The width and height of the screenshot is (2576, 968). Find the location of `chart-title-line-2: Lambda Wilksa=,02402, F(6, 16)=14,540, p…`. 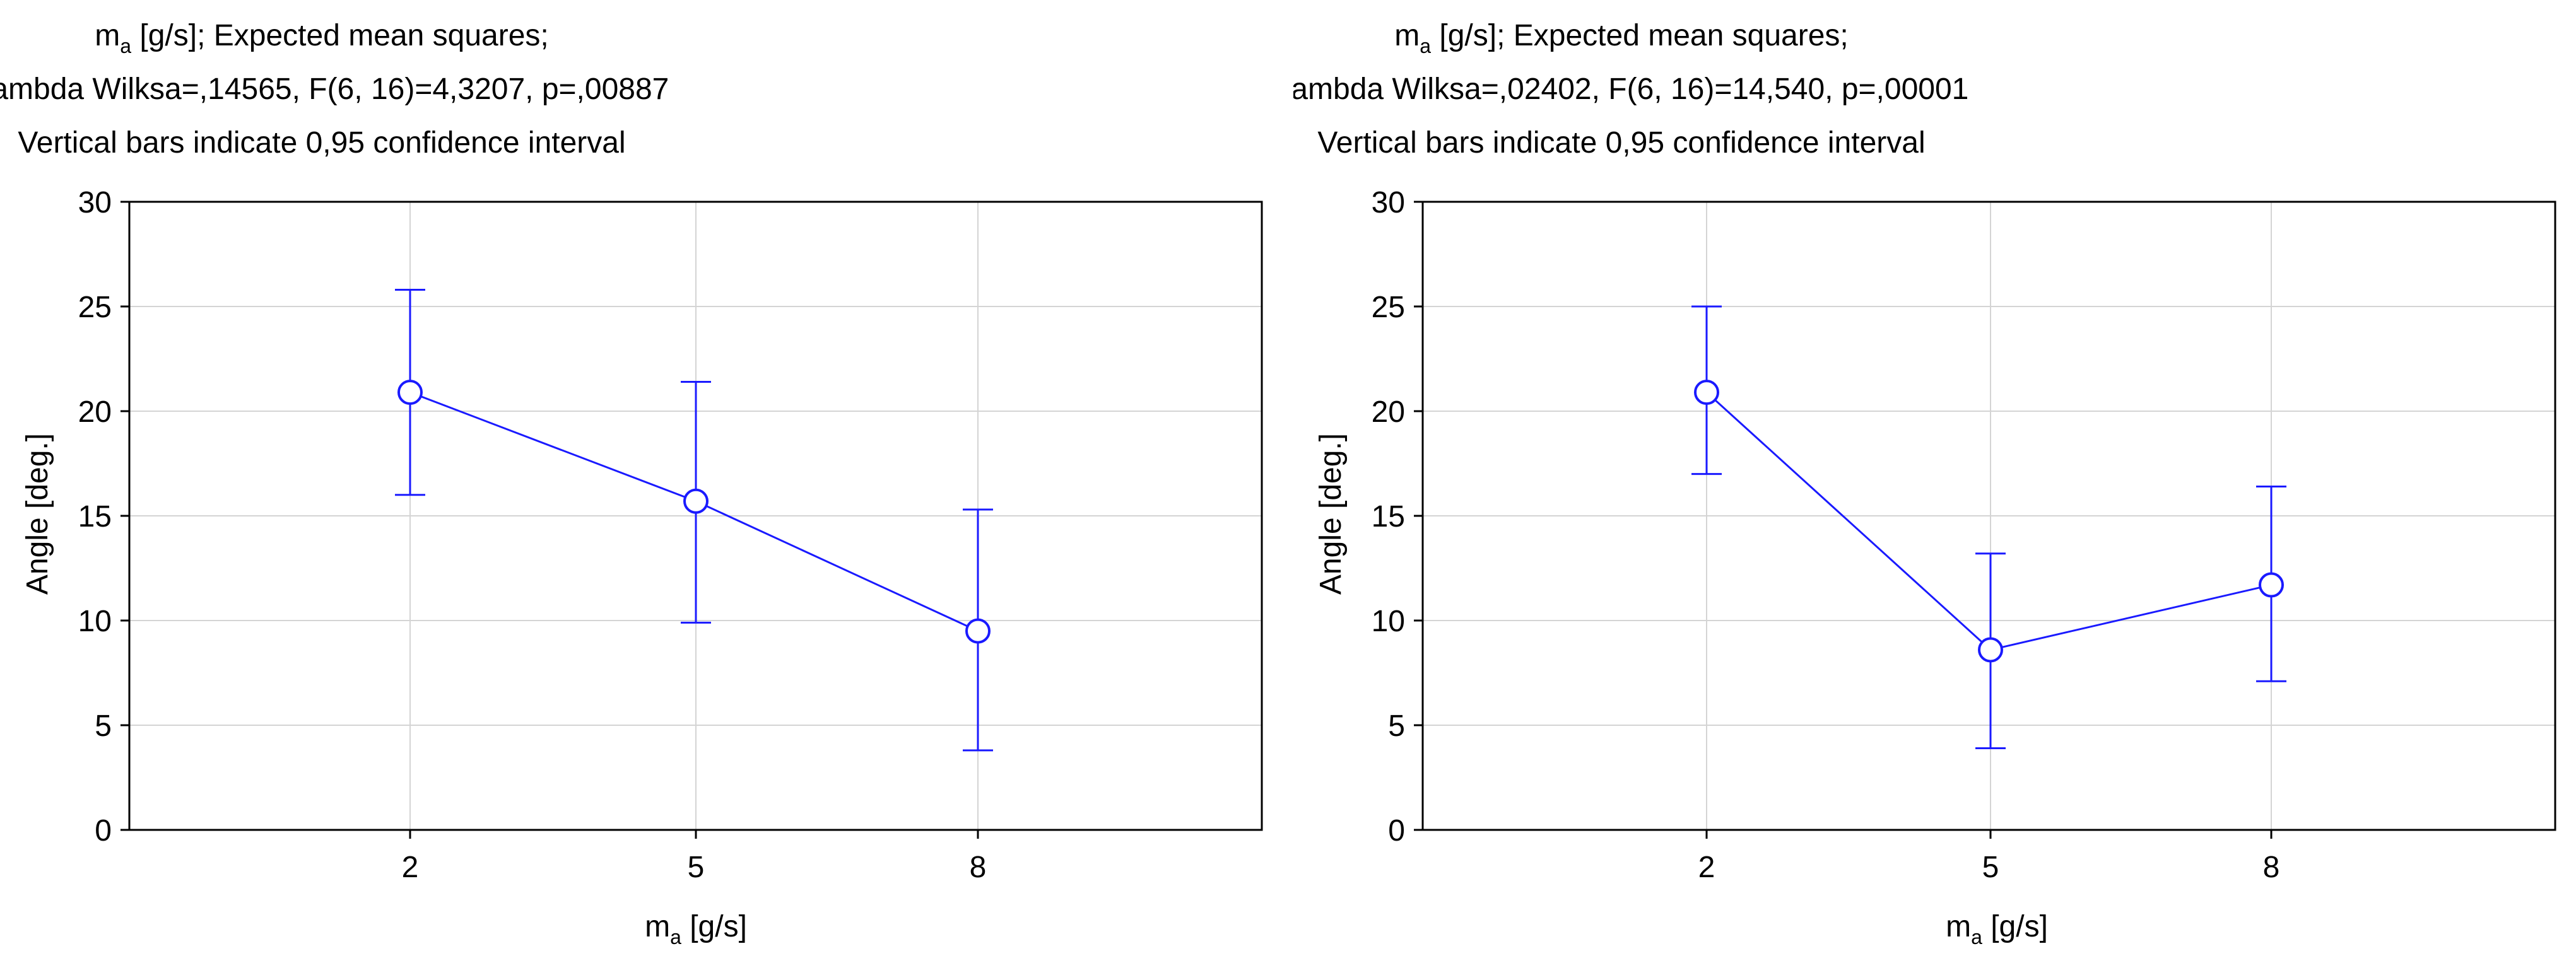

chart-title-line-2: Lambda Wilksa=,02402, F(6, 16)=14,540, p… is located at coordinates (1630, 89).